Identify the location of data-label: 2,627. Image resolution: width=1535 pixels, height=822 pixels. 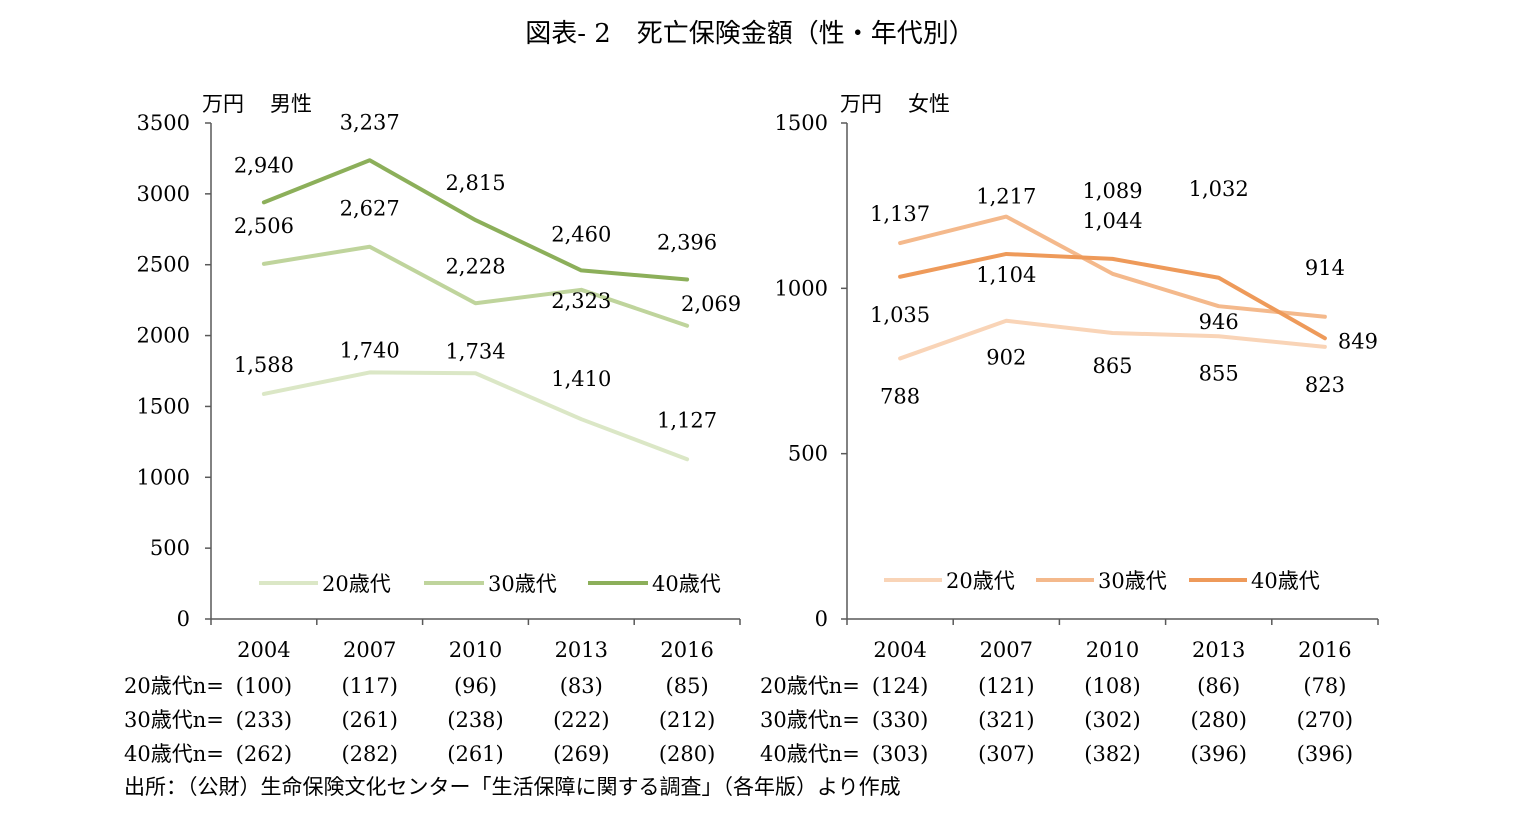
(370, 209).